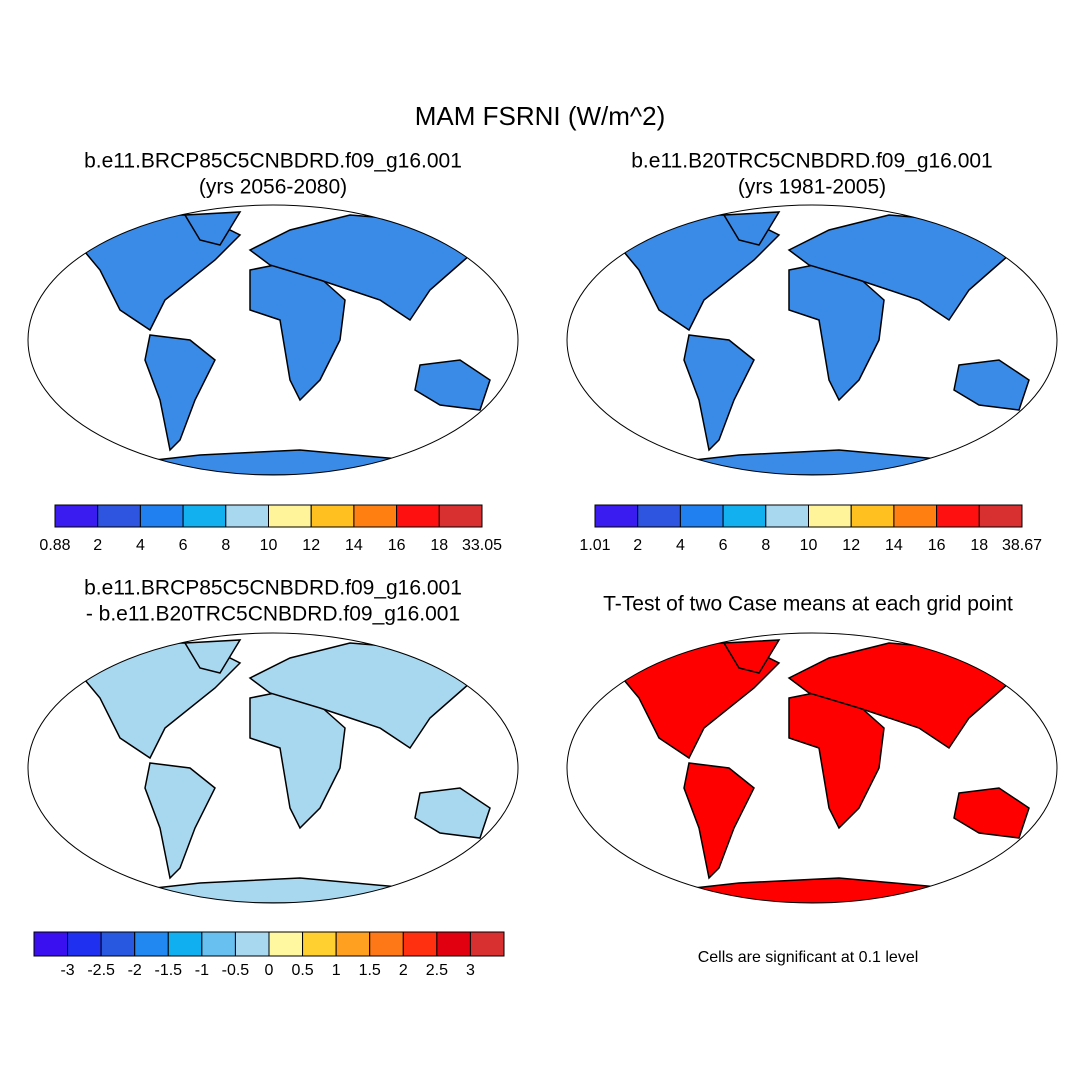  I want to click on colorbar-label: 0.88, so click(54, 545).